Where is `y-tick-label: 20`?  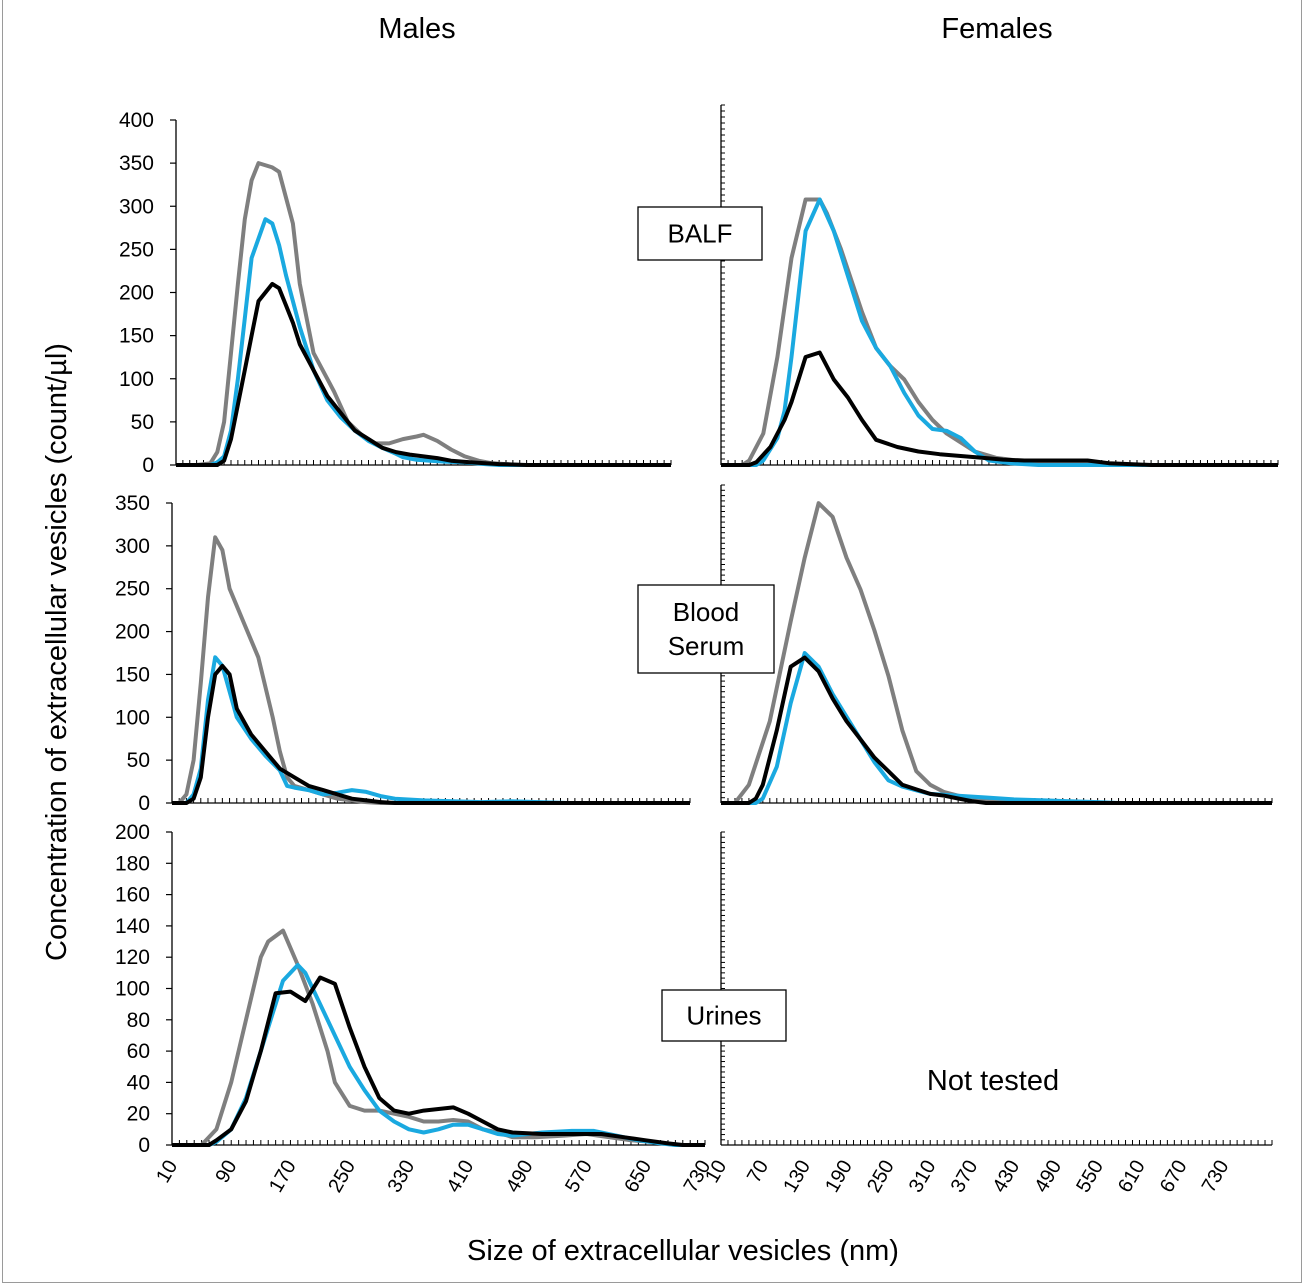 y-tick-label: 20 is located at coordinates (138, 1114).